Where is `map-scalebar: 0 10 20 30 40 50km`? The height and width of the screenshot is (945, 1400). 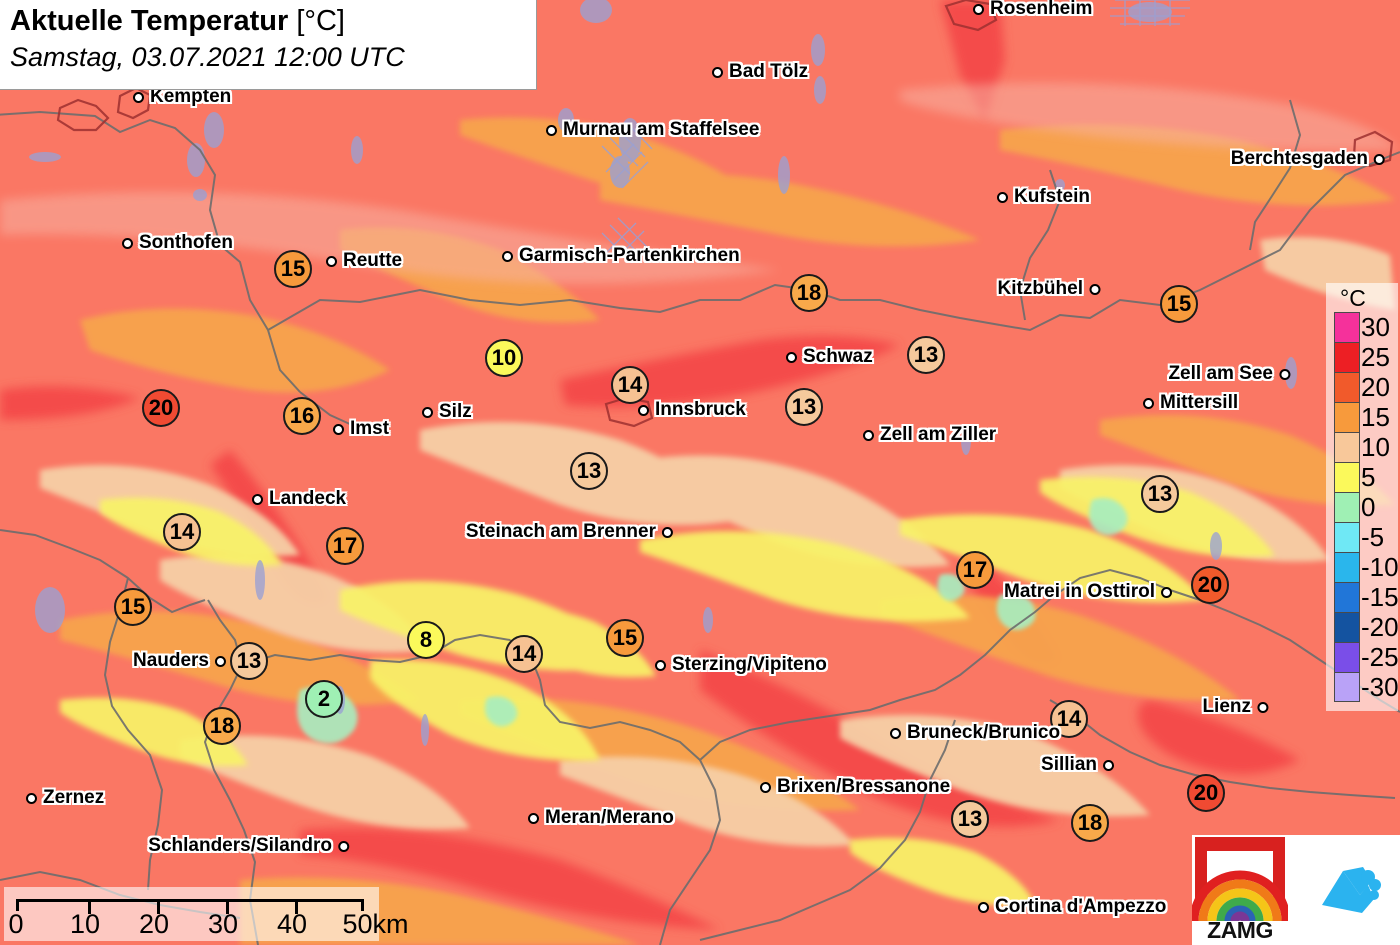
map-scalebar: 0 10 20 30 40 50km is located at coordinates (206, 914).